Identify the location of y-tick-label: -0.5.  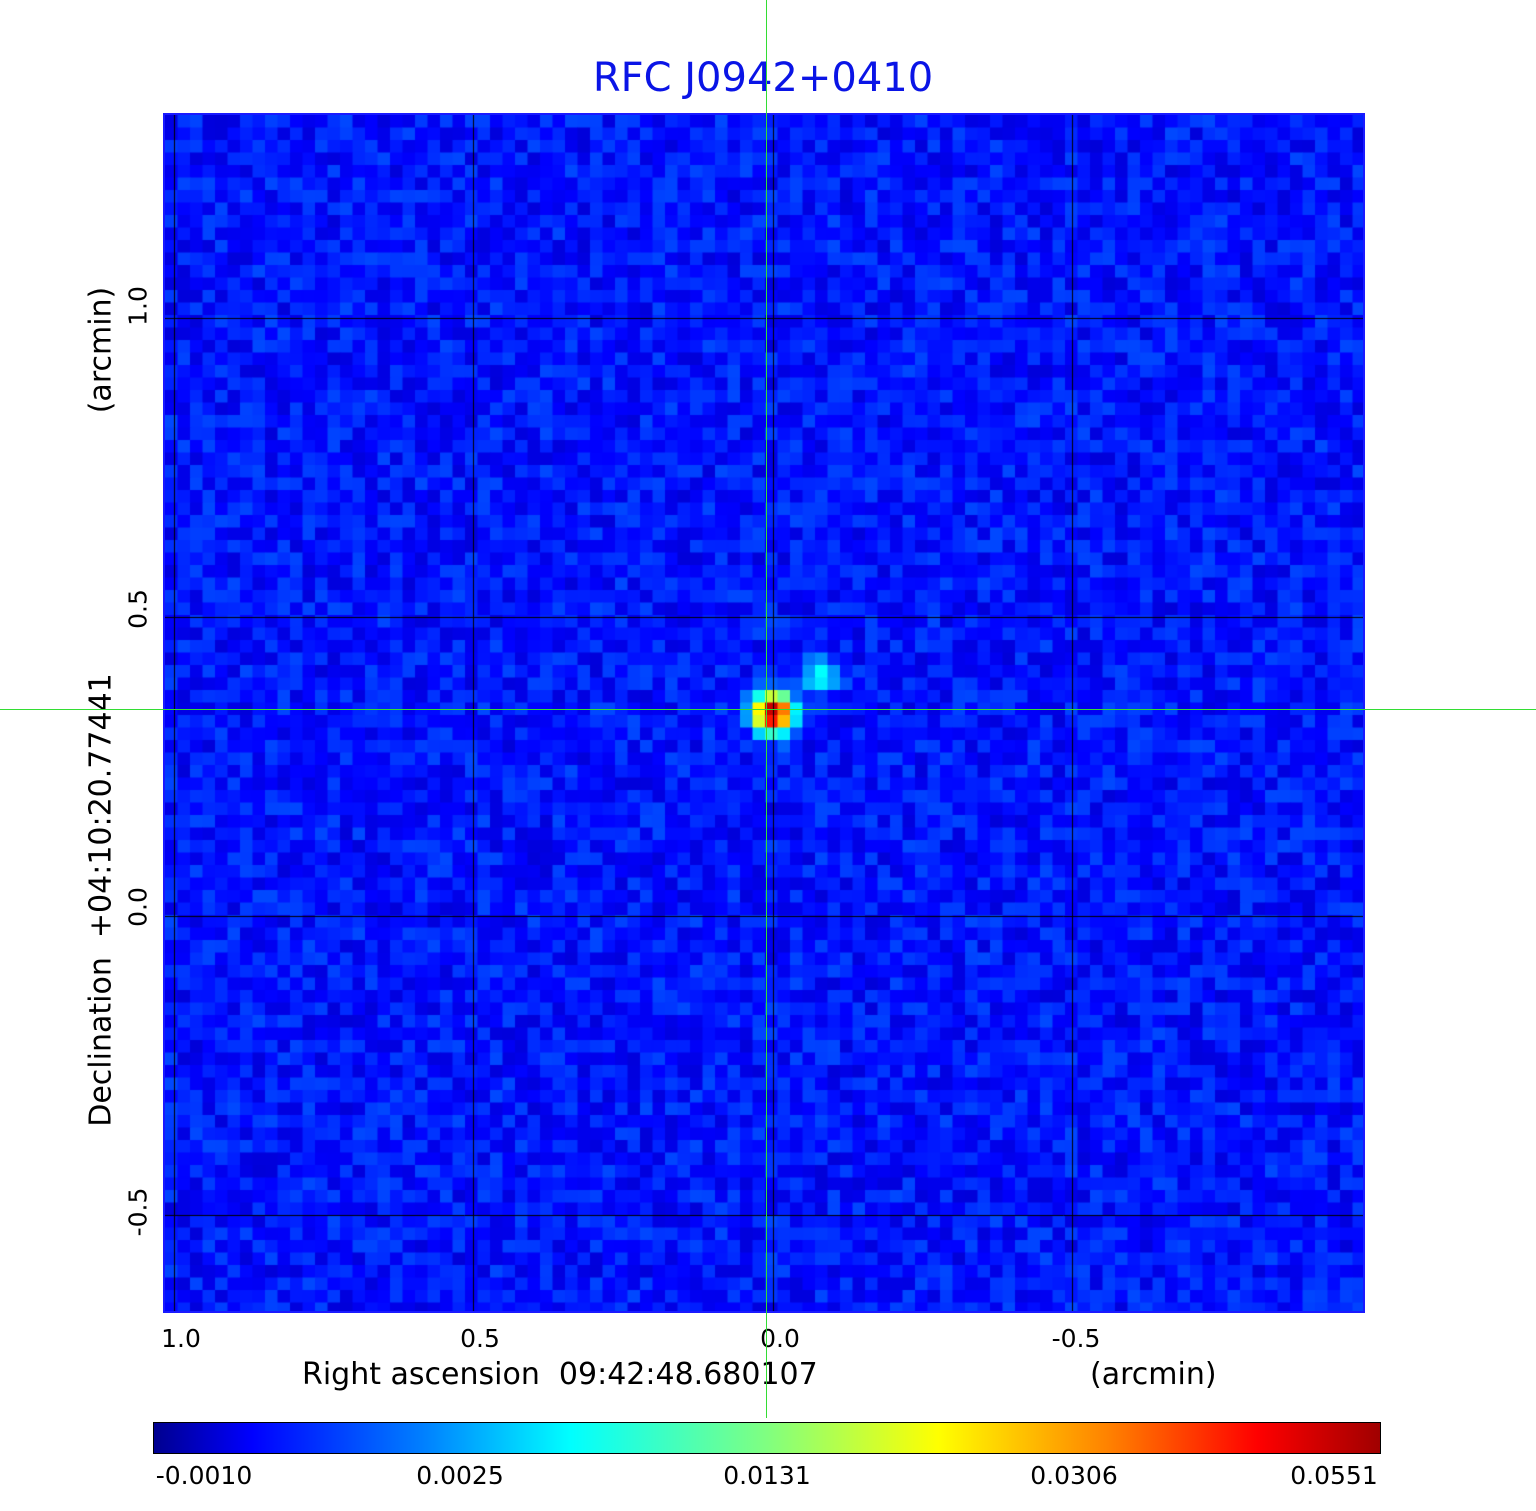
(138, 1212).